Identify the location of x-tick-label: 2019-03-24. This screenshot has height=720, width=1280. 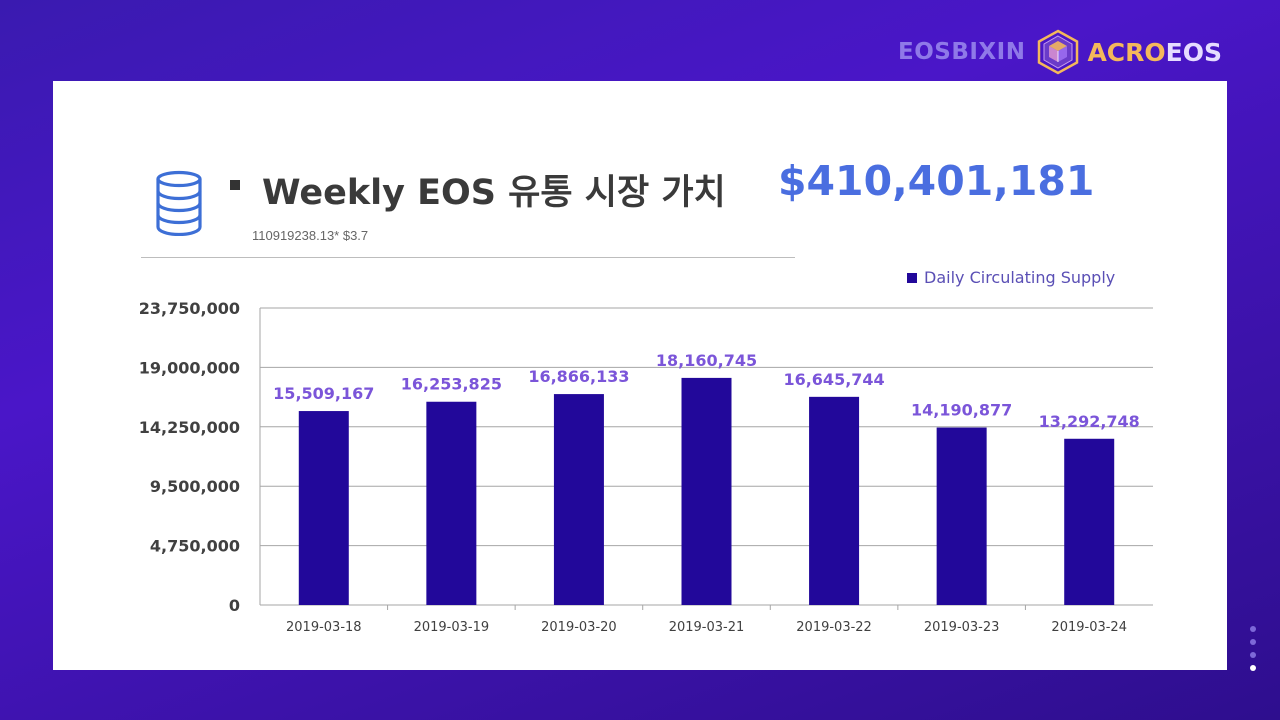
(1089, 627).